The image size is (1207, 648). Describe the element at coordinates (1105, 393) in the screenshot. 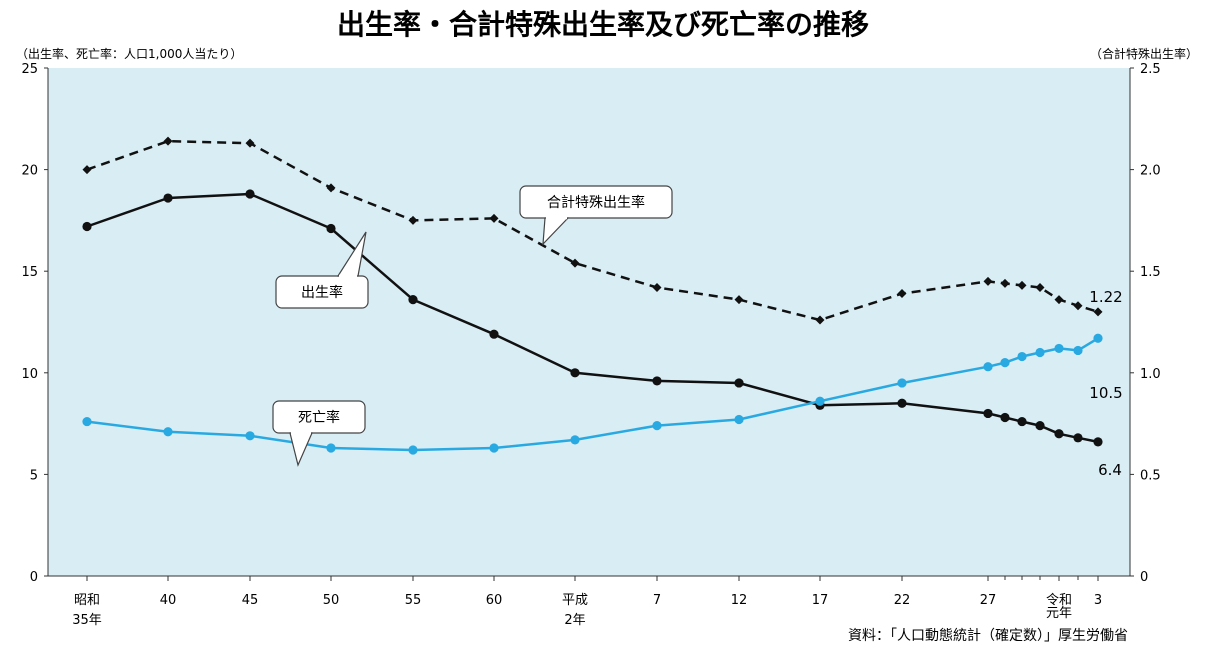

I see `end-value-label: 10.5` at that location.